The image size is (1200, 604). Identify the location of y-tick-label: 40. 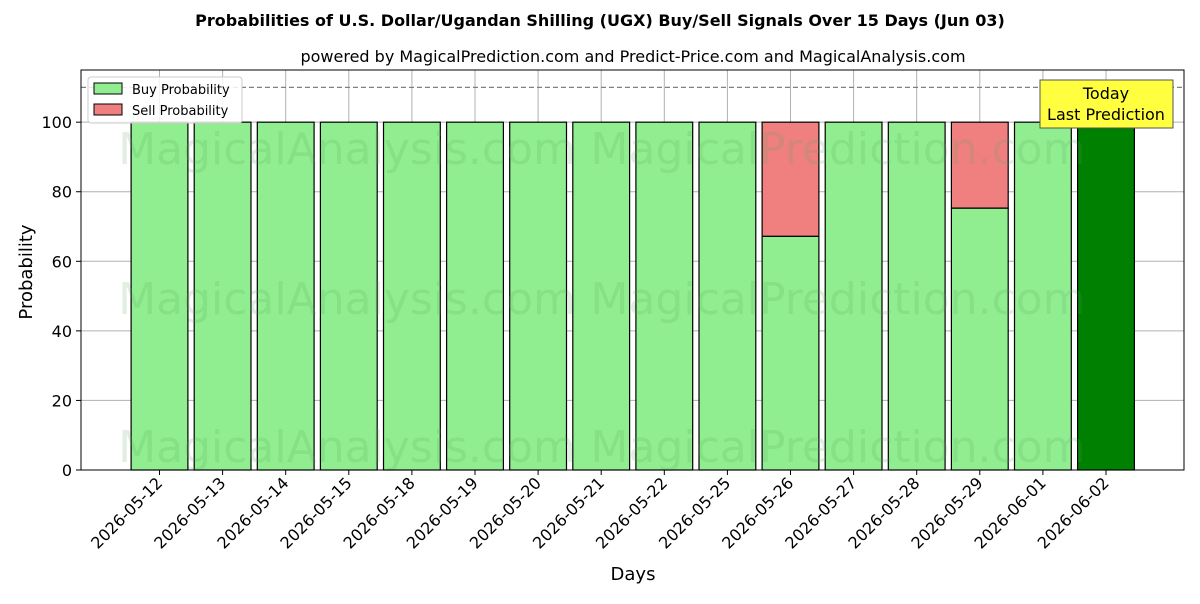
(62, 331).